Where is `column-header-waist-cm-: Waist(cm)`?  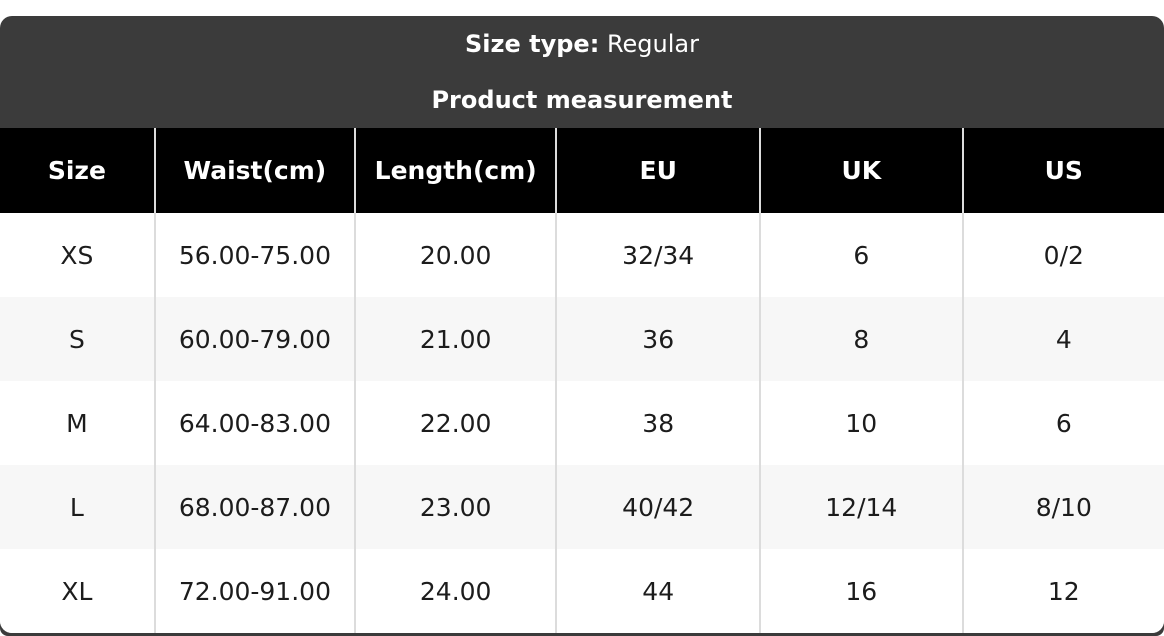
column-header-waist-cm-: Waist(cm) is located at coordinates (254, 170).